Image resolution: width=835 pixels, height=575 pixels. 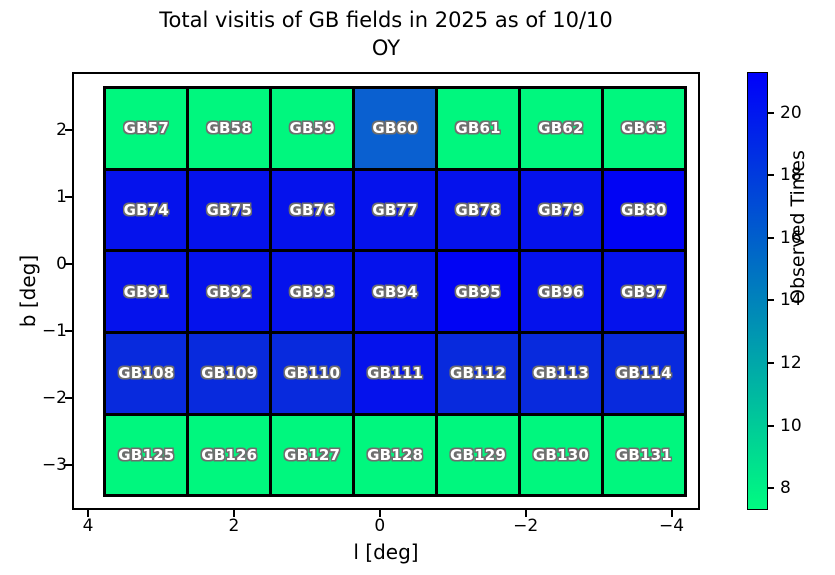 What do you see at coordinates (54, 465) in the screenshot?
I see `y-tick-label: −3` at bounding box center [54, 465].